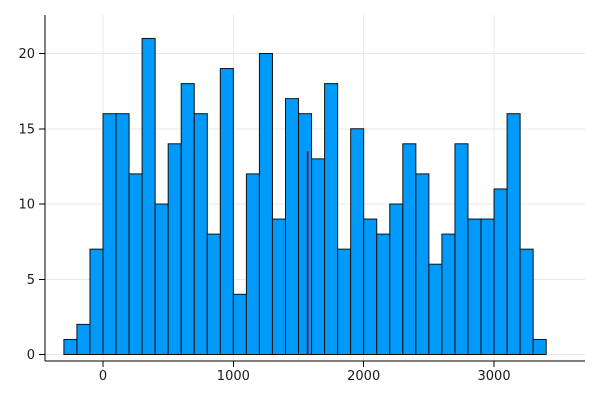 This screenshot has height=400, width=600. Describe the element at coordinates (233, 376) in the screenshot. I see `x-tick-label: 1000` at that location.